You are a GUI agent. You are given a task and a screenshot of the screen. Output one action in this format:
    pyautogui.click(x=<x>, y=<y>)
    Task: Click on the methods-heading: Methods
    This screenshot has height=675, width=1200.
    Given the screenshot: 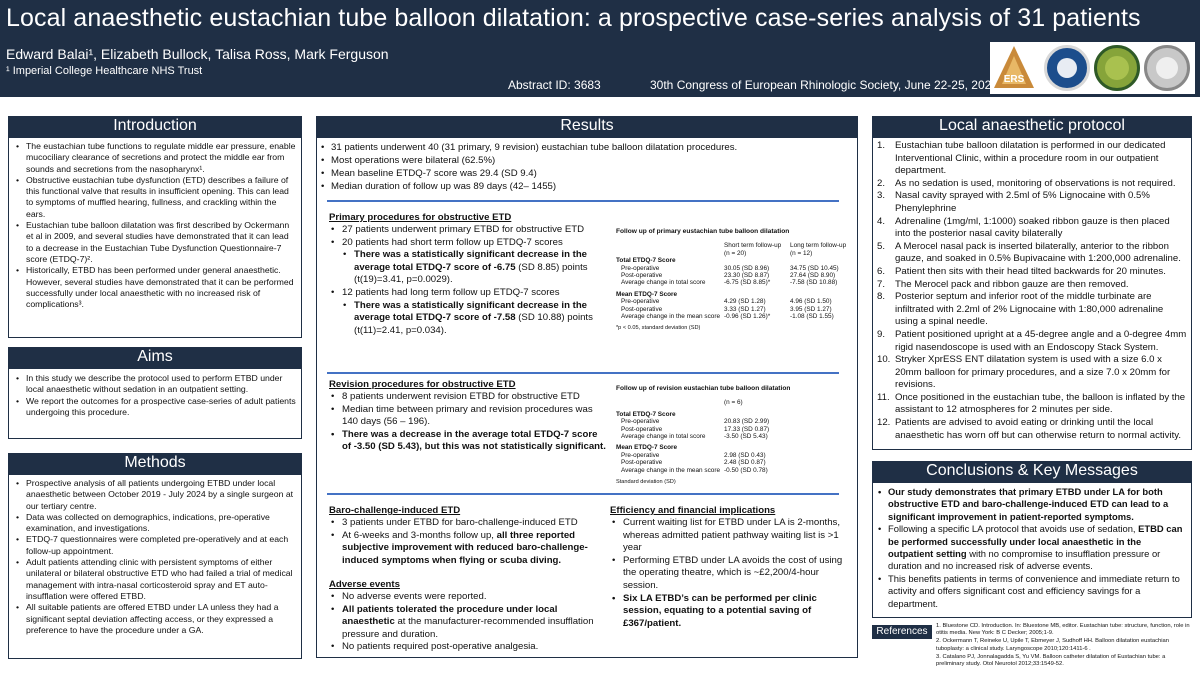 What is the action you would take?
    pyautogui.click(x=155, y=463)
    